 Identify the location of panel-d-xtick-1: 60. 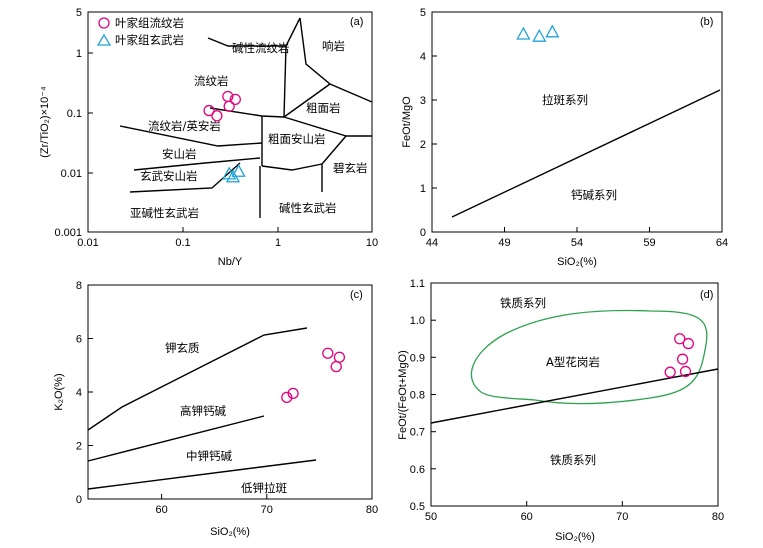
(527, 517).